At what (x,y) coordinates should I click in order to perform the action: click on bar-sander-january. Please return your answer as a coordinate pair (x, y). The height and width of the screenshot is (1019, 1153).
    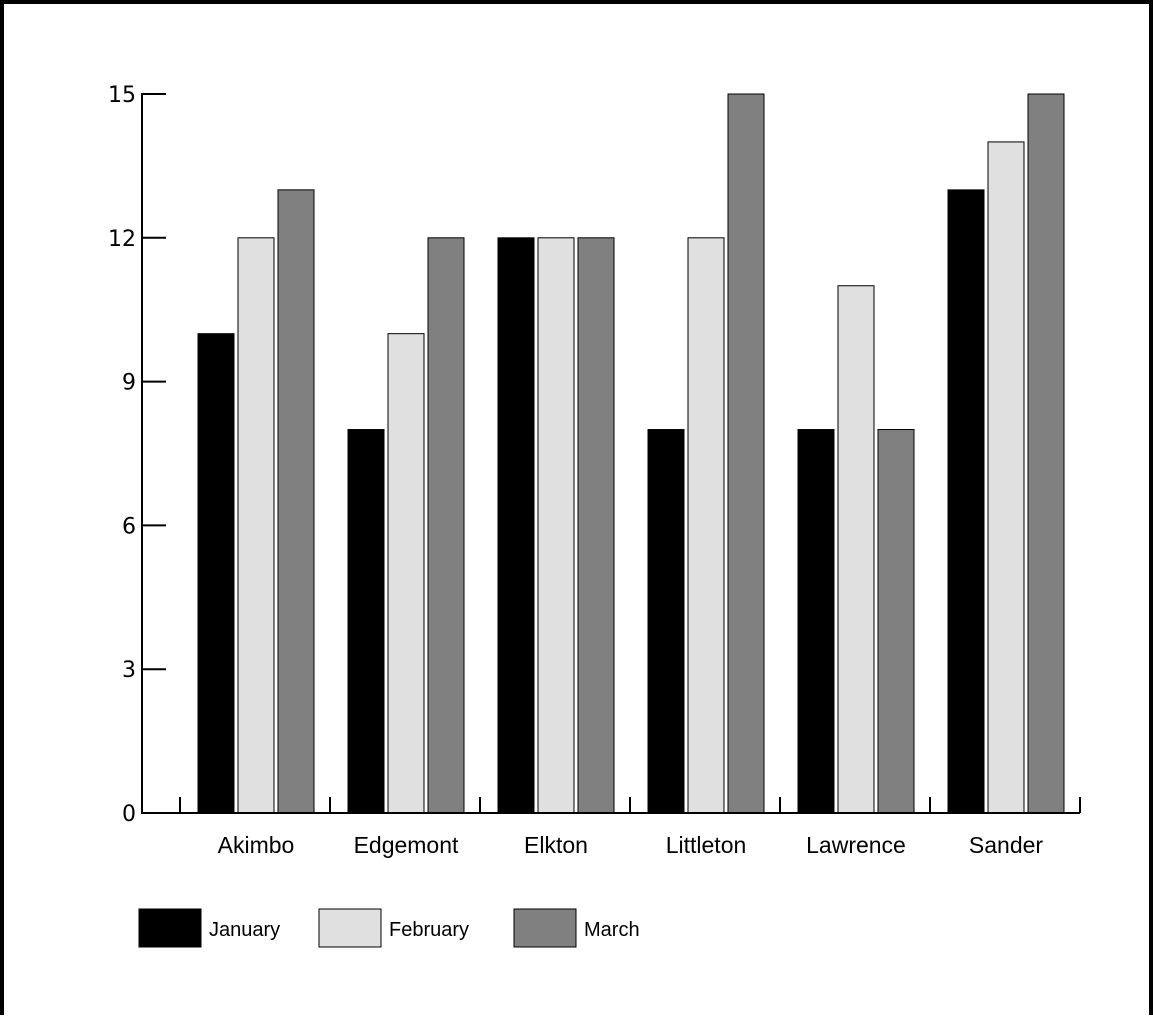
    Looking at the image, I should click on (966, 501).